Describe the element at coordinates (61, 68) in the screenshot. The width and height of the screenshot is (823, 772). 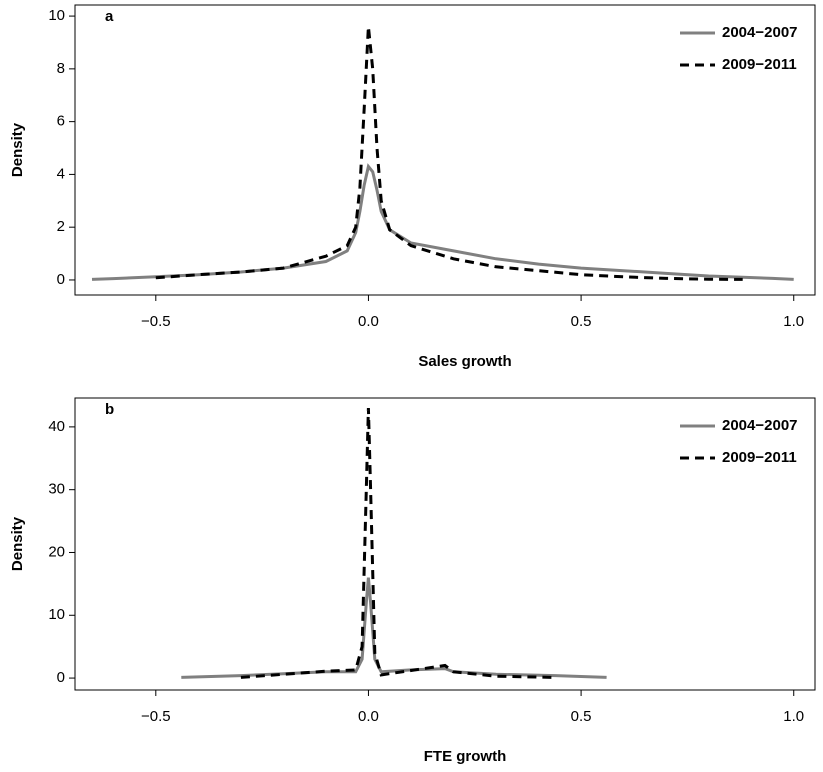
I see `y-tick-label: 8` at that location.